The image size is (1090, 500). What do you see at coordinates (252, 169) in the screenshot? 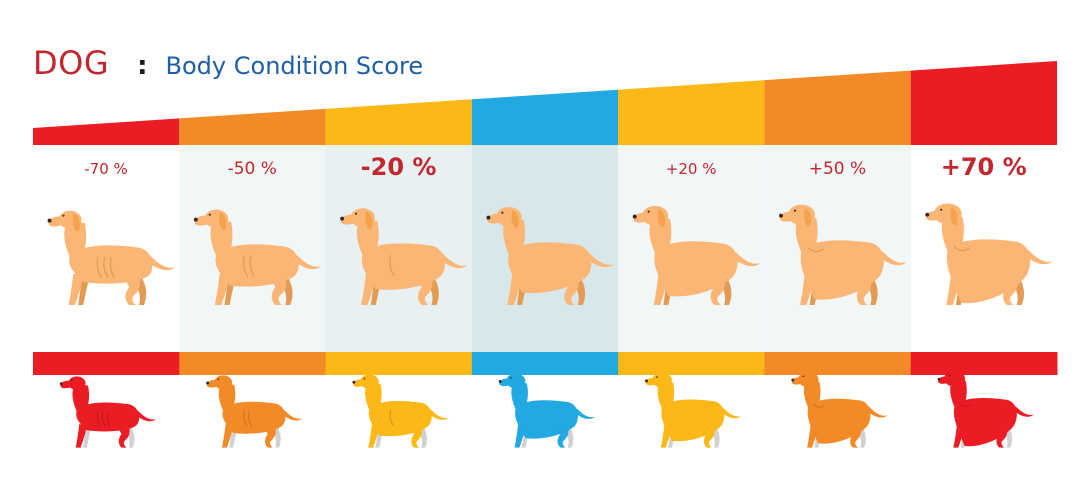
I see `percent-label-2: -50 %` at bounding box center [252, 169].